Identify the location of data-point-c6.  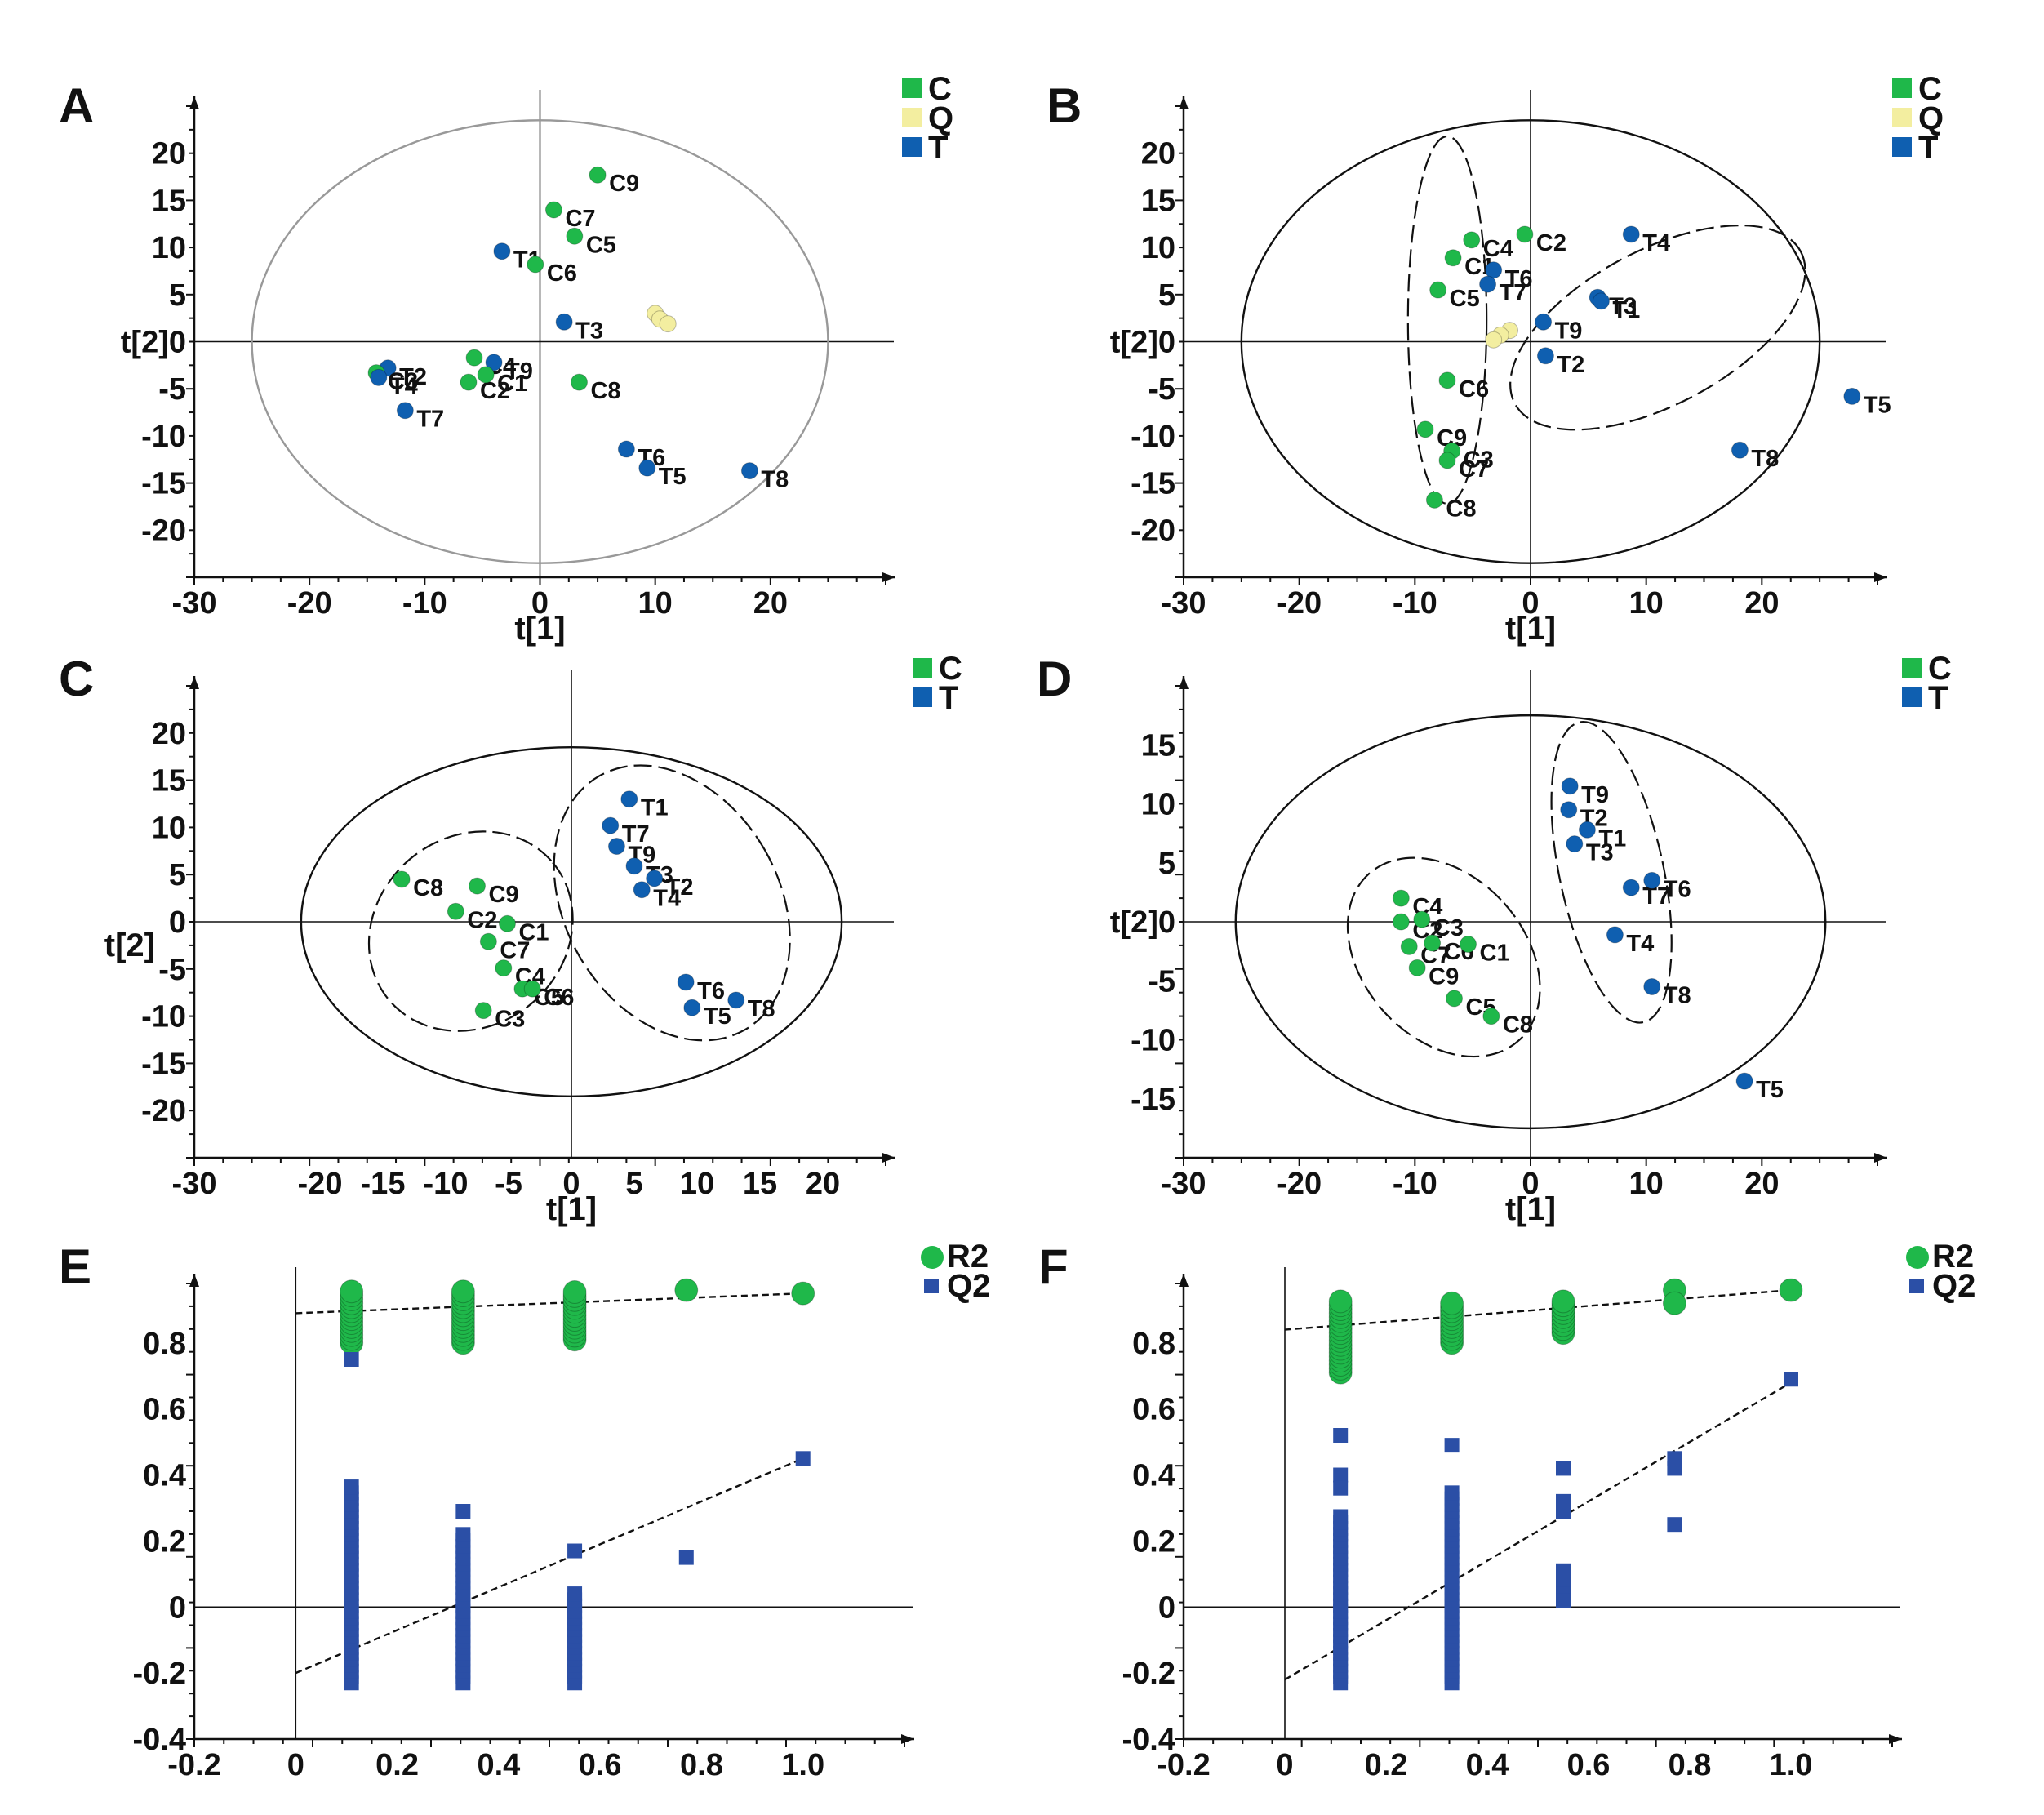
(535, 265).